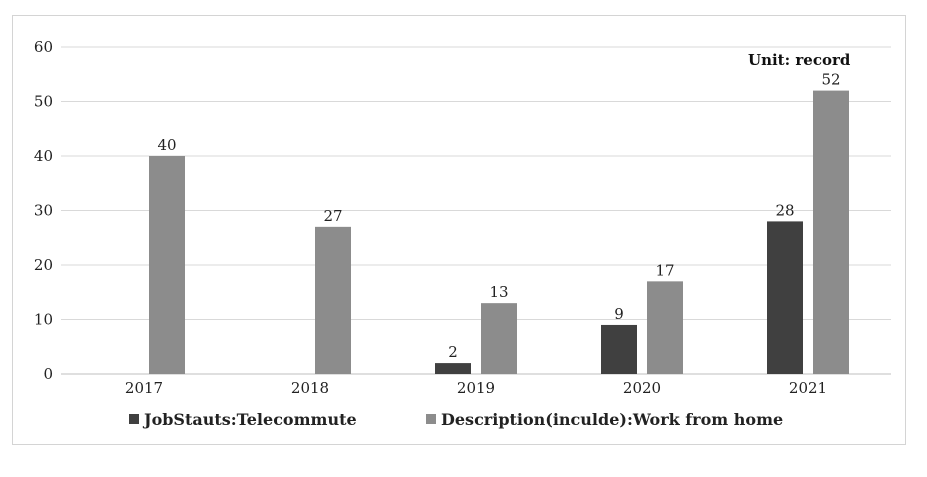  Describe the element at coordinates (166, 145) in the screenshot. I see `data-label: 40` at that location.